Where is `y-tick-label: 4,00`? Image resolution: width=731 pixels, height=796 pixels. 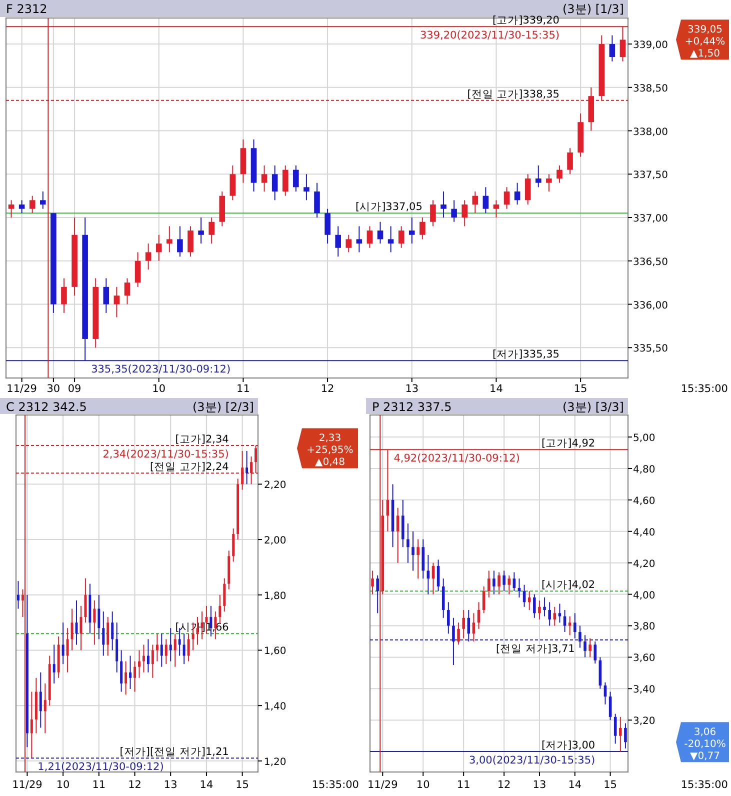 y-tick-label: 4,00 is located at coordinates (644, 596).